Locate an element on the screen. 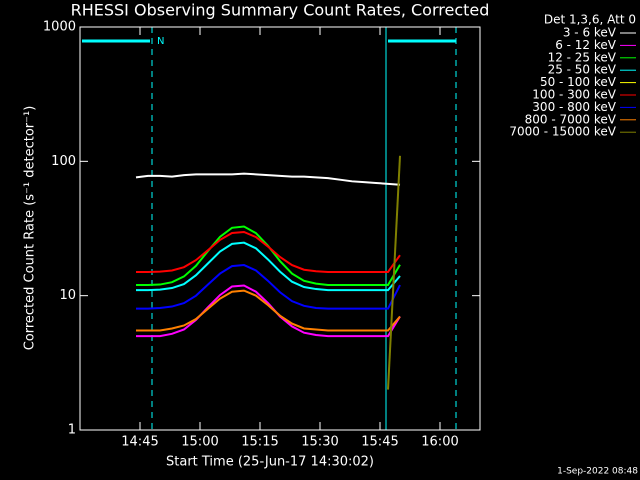  legend-label: 6 - 12 keV is located at coordinates (586, 45).